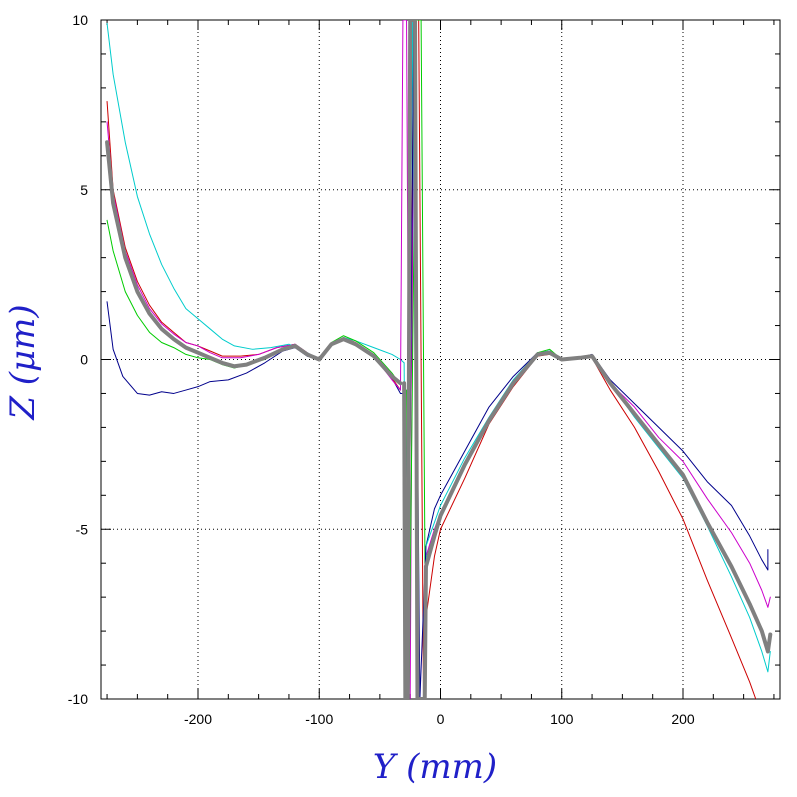 Image resolution: width=797 pixels, height=797 pixels. I want to click on y-axis-title: Z (μm), so click(23, 362).